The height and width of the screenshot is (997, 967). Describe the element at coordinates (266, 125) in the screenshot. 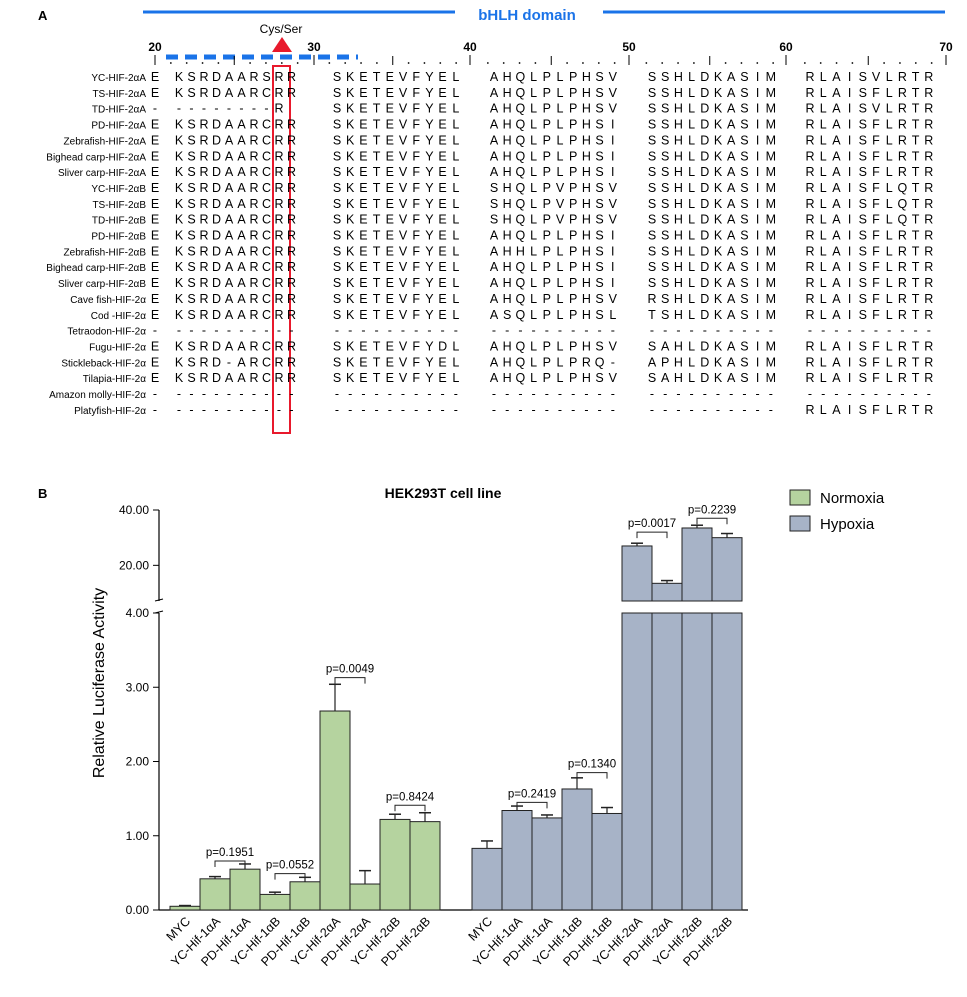

I see `residue: C` at that location.